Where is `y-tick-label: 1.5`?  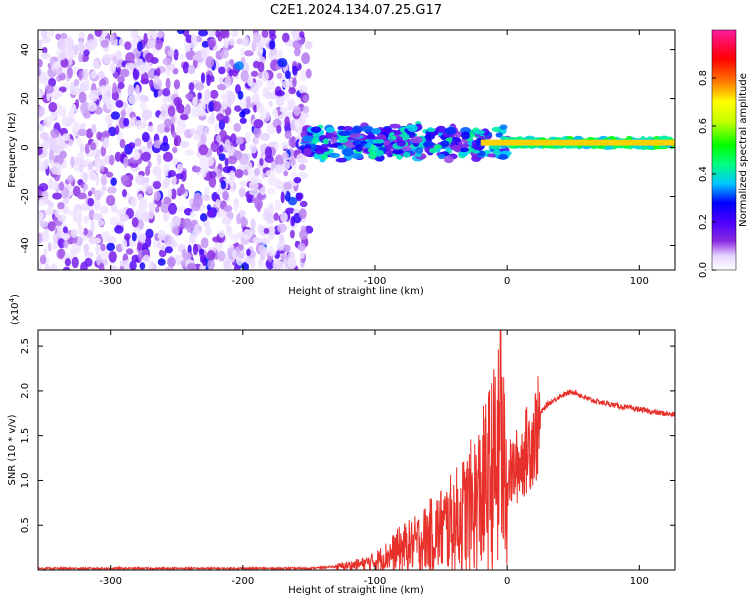
y-tick-label: 1.5 is located at coordinates (25, 436).